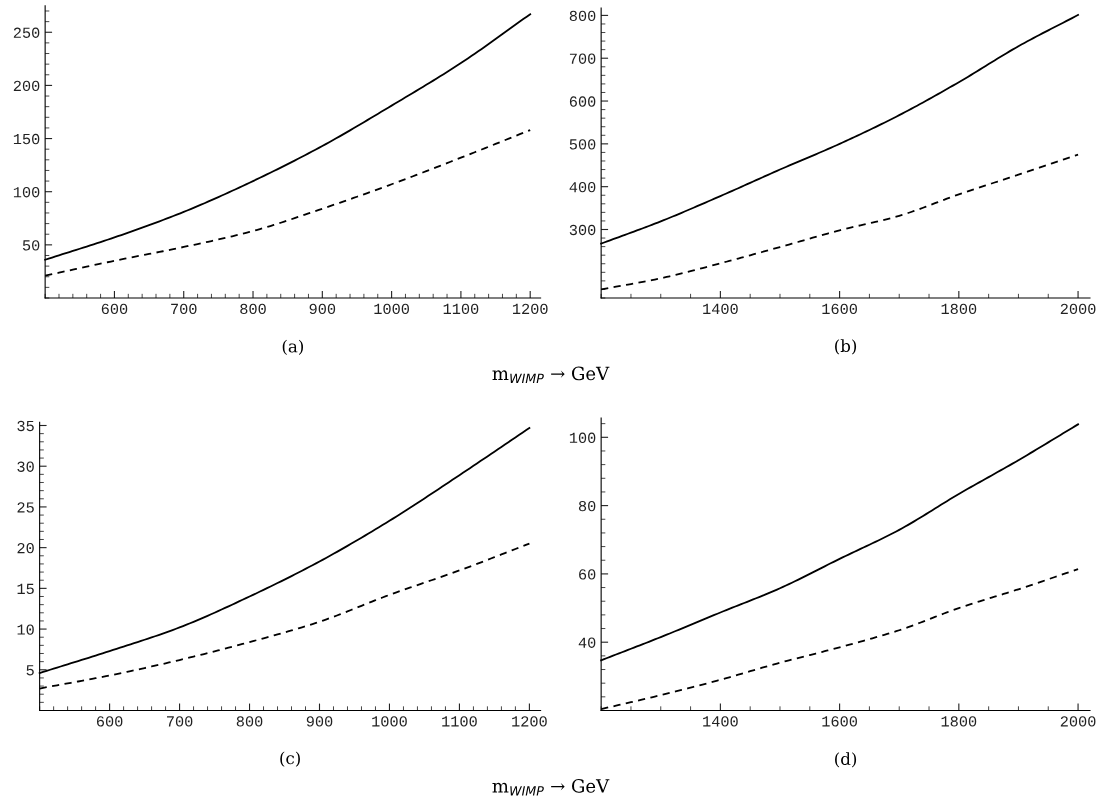 The image size is (1101, 812). What do you see at coordinates (26, 86) in the screenshot?
I see `y-tick-label: 200` at bounding box center [26, 86].